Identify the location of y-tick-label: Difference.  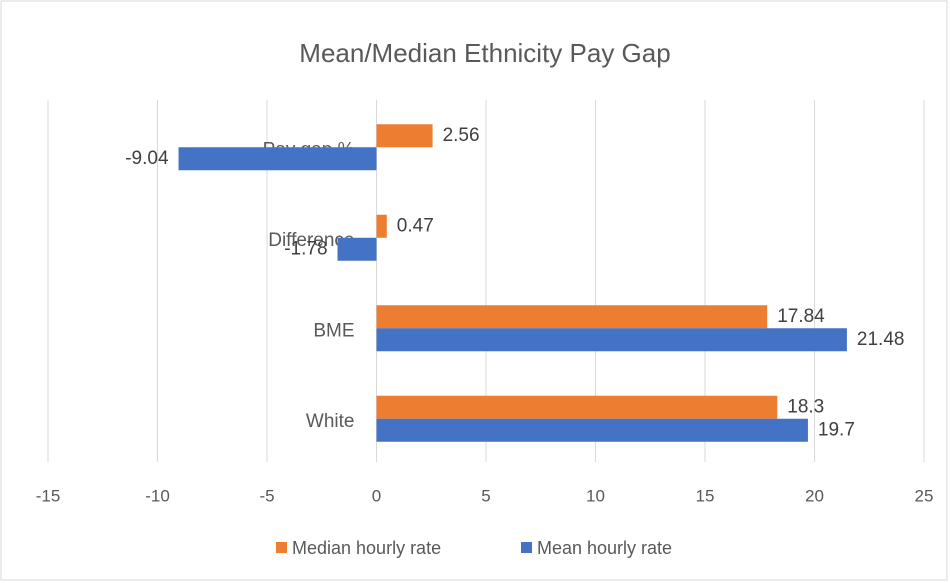
(311, 240).